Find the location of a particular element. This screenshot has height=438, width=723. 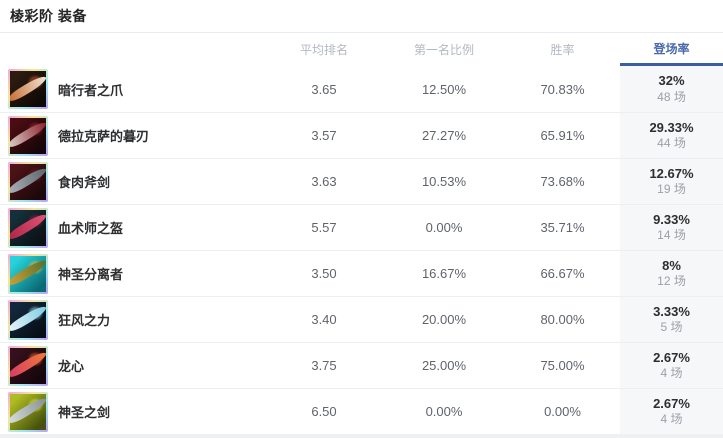

first-rate-value: 10.53% is located at coordinates (444, 181).